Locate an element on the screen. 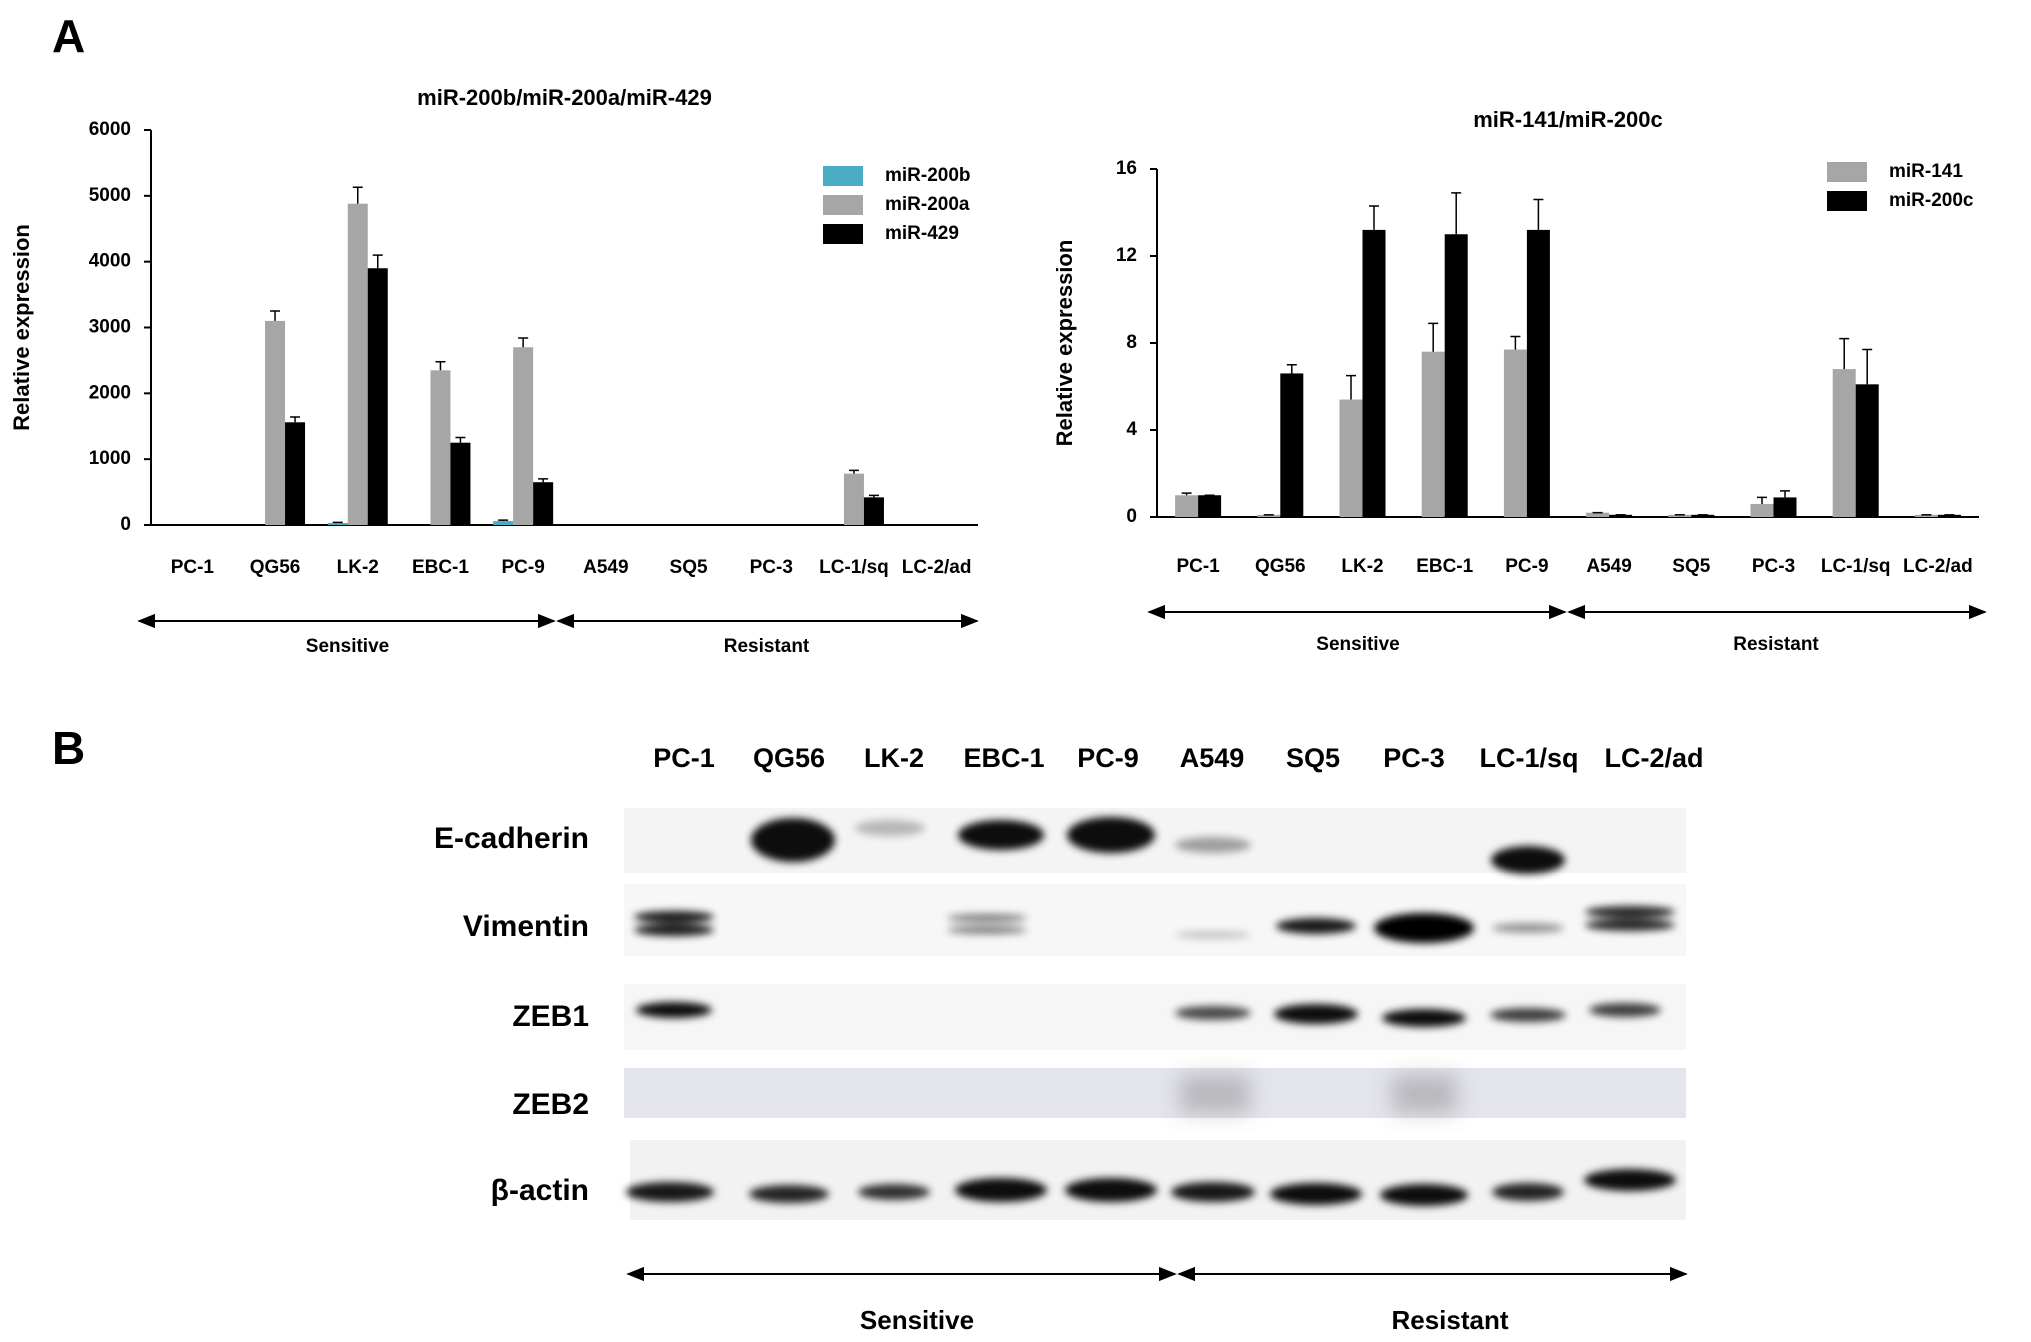 This screenshot has width=2031, height=1342. row-label: β-actin is located at coordinates (540, 1190).